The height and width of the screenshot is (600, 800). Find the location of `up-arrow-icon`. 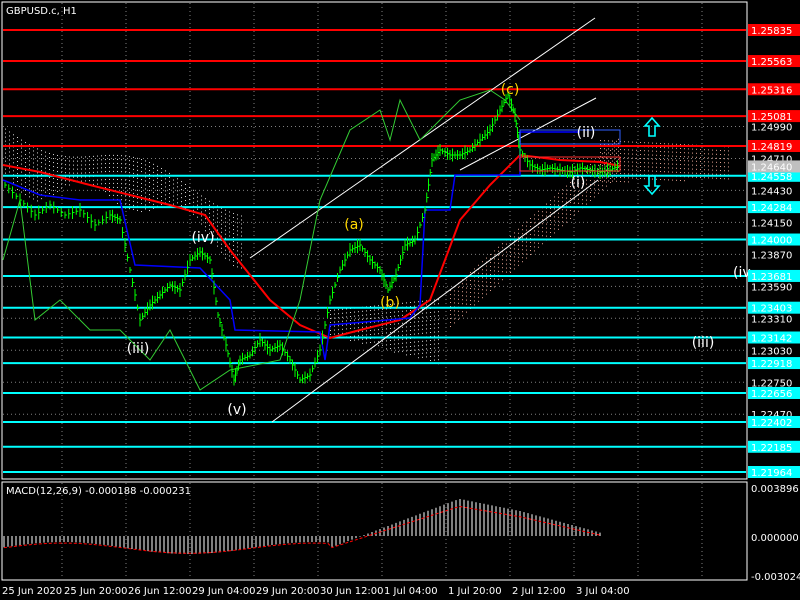

up-arrow-icon is located at coordinates (652, 126).